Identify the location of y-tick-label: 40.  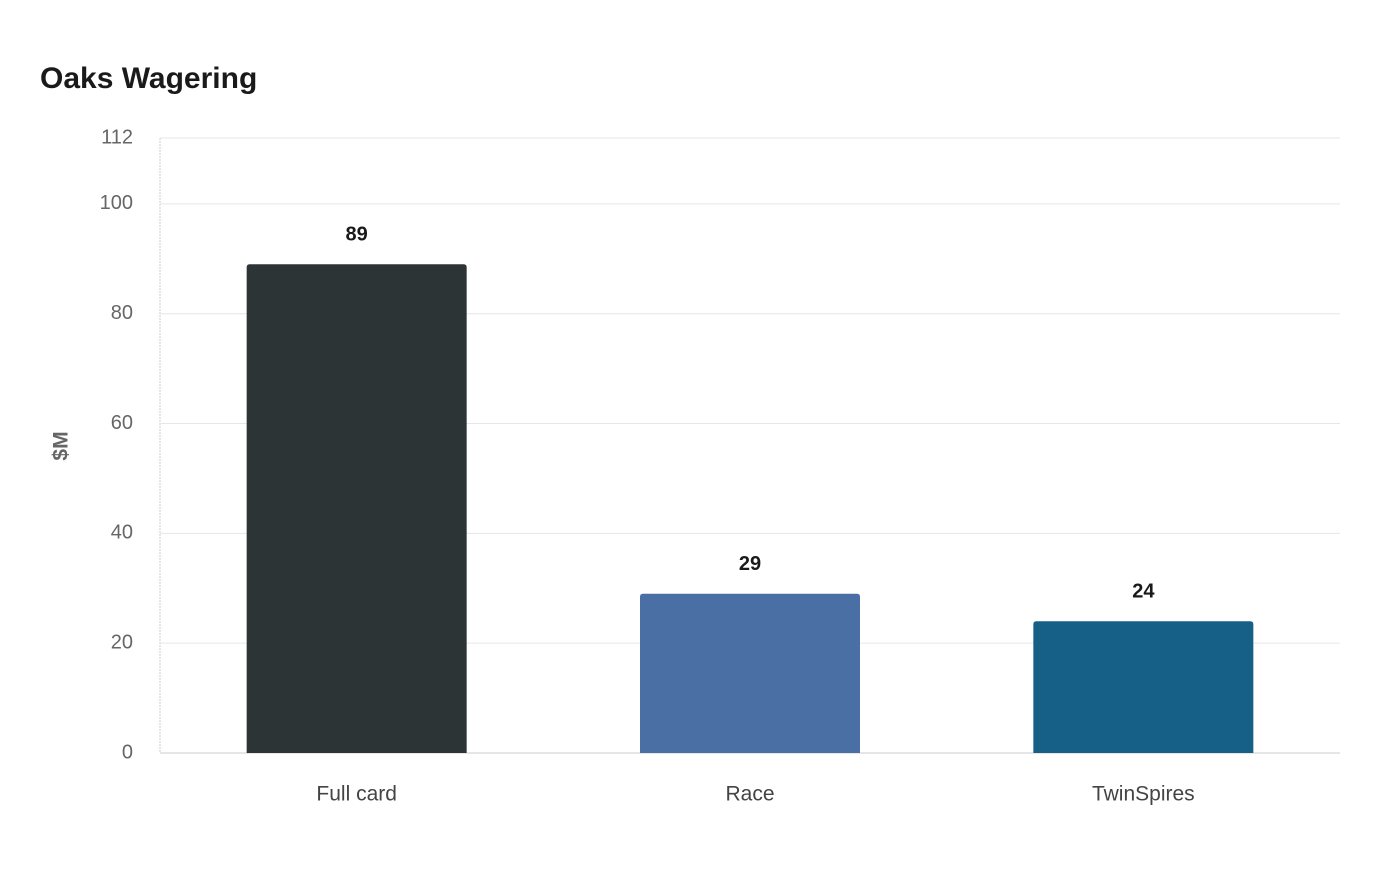
(122, 533).